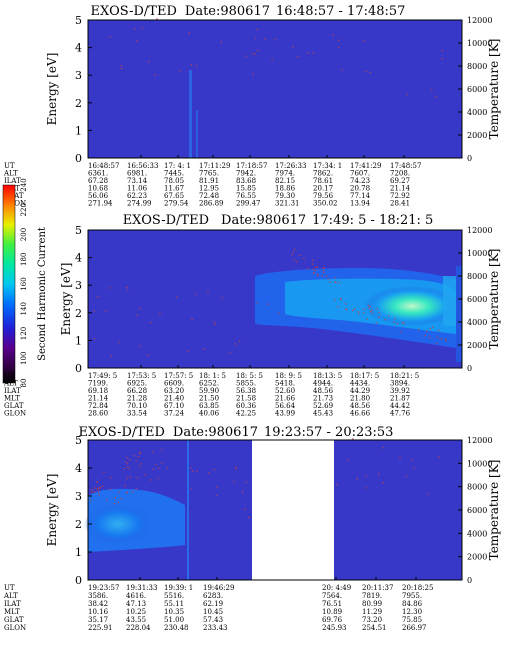  Describe the element at coordinates (139, 204) in the screenshot. I see `orbit-cell: 274.99` at that location.